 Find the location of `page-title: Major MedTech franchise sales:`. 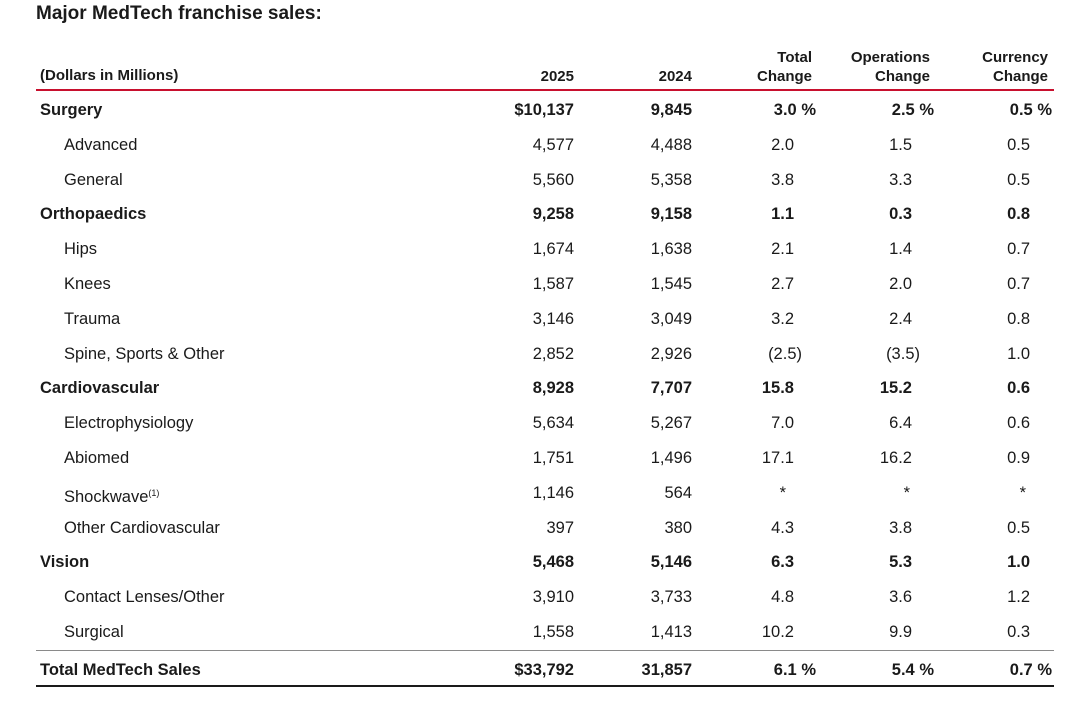

page-title: Major MedTech franchise sales: is located at coordinates (179, 13).